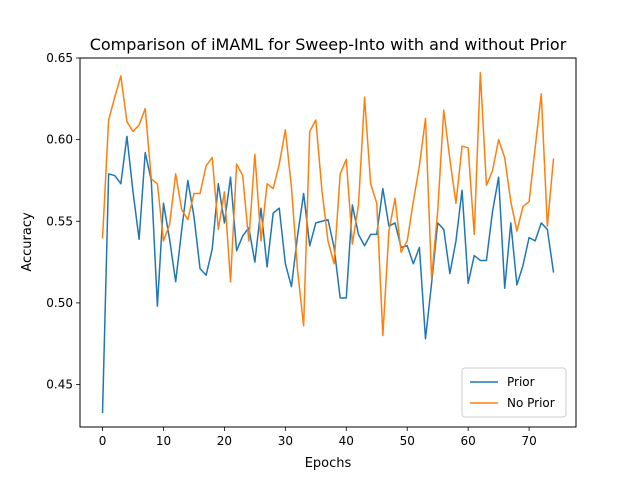 Image resolution: width=640 pixels, height=484 pixels. What do you see at coordinates (27, 242) in the screenshot?
I see `y-axis-label: Accuracy` at bounding box center [27, 242].